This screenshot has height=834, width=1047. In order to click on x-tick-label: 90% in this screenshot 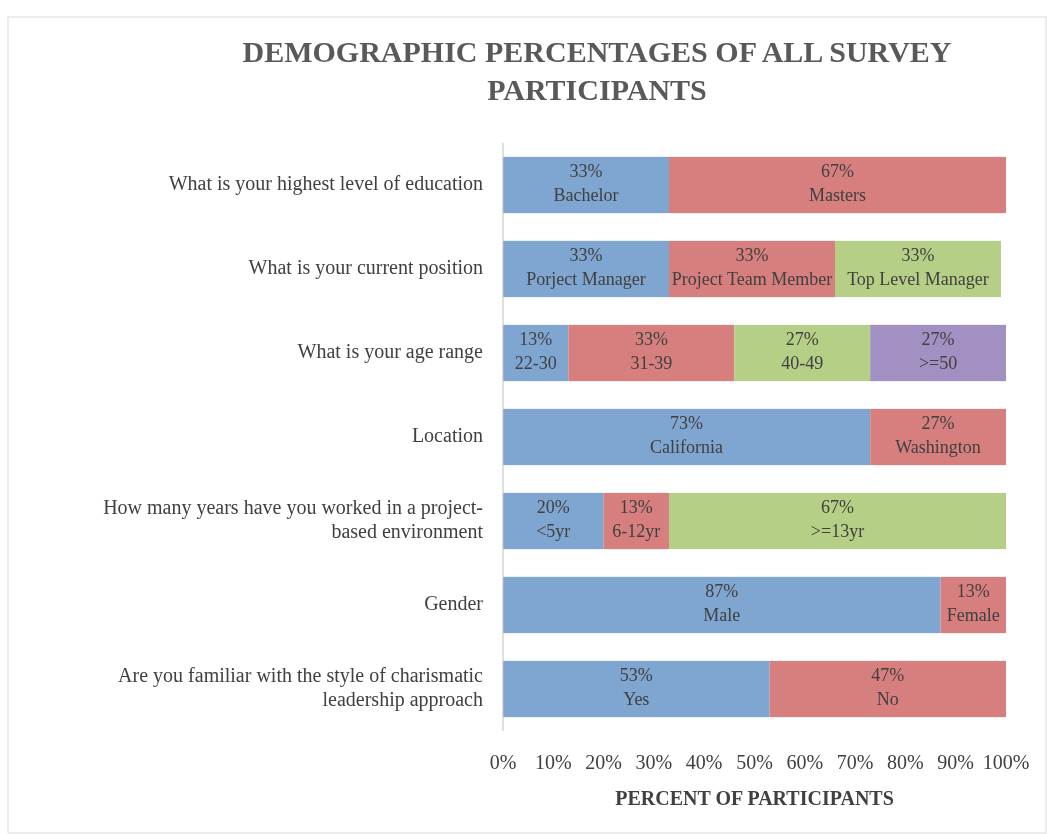, I will do `click(956, 762)`.